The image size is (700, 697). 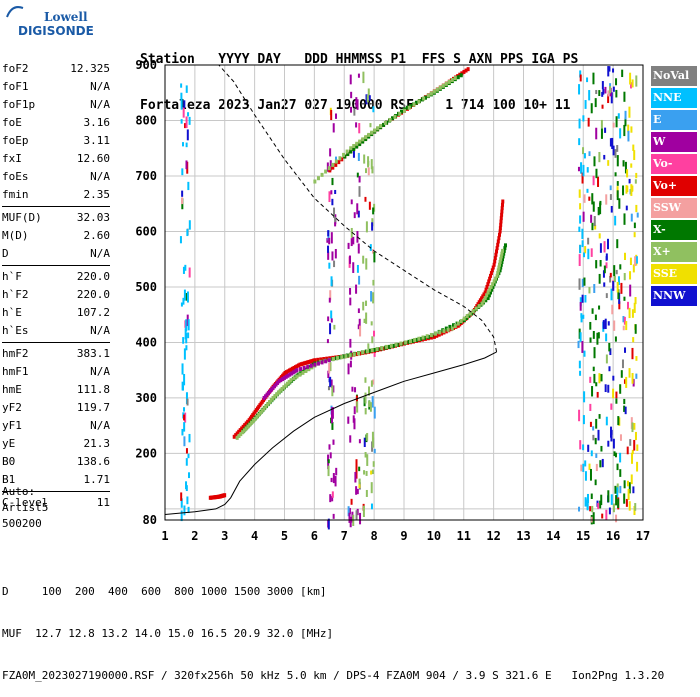 I want to click on param-row: C-level 11, so click(x=56, y=503).